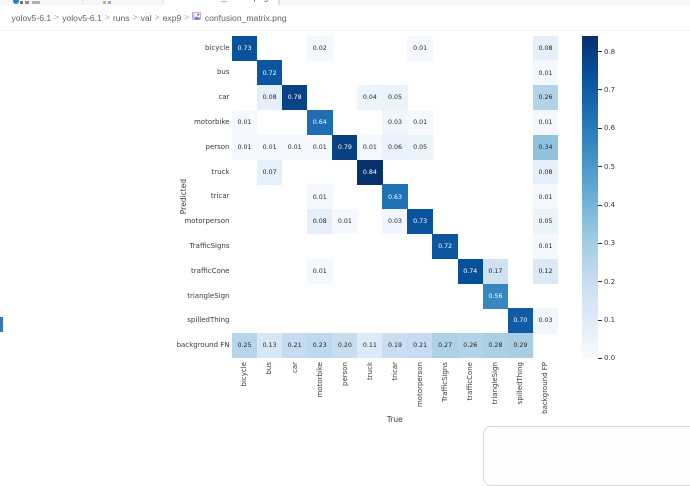  Describe the element at coordinates (369, 371) in the screenshot. I see `x-tick-label: truck` at that location.